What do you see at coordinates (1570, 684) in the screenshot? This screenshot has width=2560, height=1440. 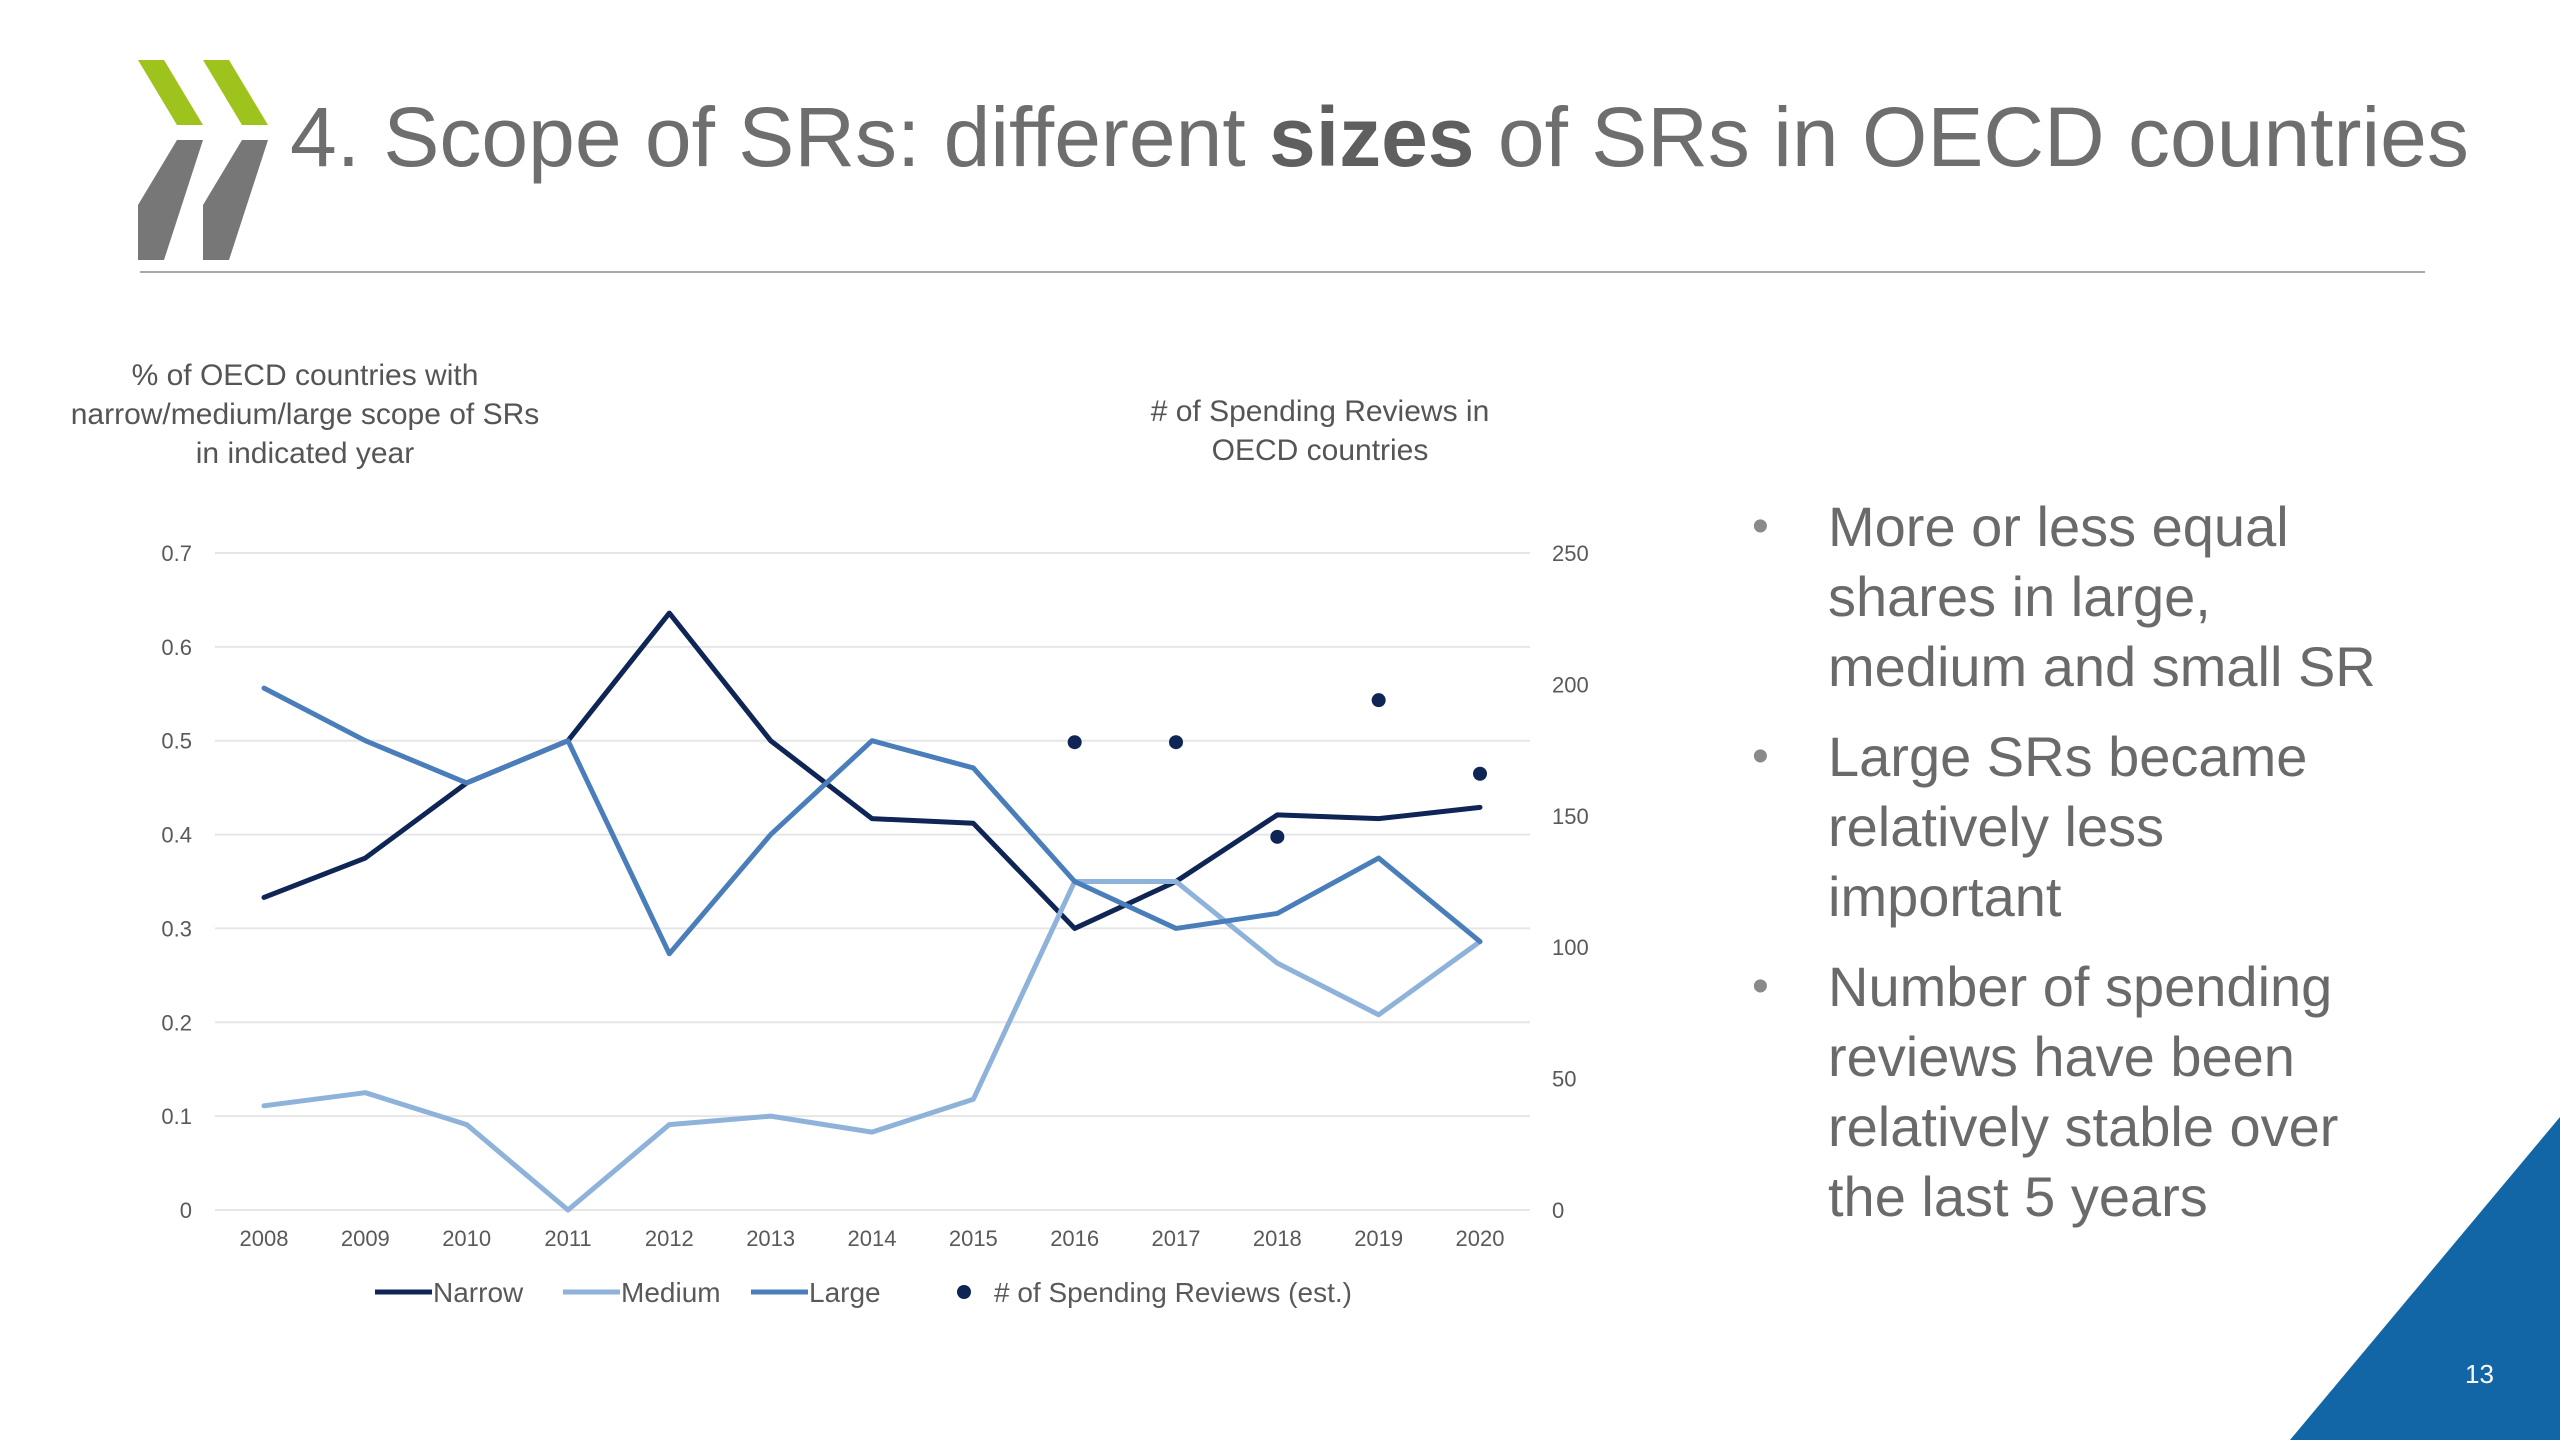 I see `y-right-tick-label: 200` at bounding box center [1570, 684].